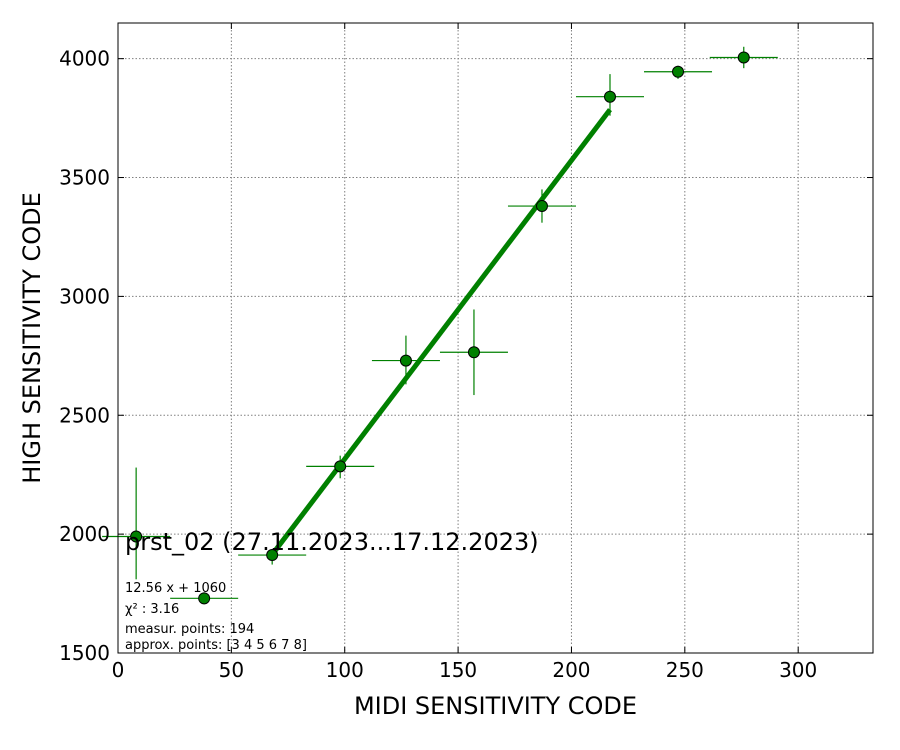 This screenshot has height=750, width=900. Describe the element at coordinates (118, 670) in the screenshot. I see `x-tick-label: 0` at that location.